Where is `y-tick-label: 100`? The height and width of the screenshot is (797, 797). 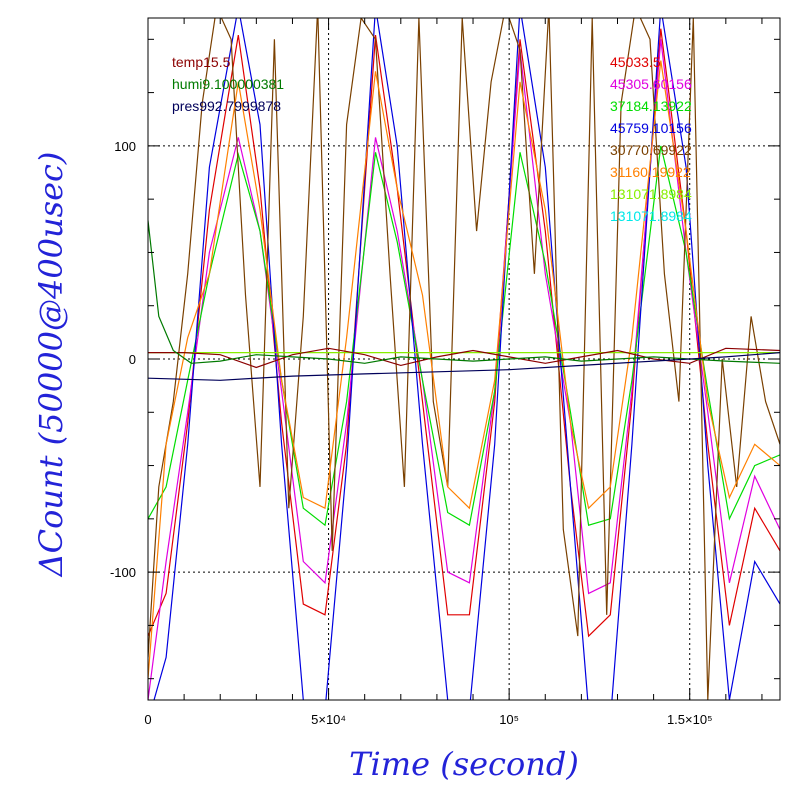 y-tick-label: 100 is located at coordinates (125, 146).